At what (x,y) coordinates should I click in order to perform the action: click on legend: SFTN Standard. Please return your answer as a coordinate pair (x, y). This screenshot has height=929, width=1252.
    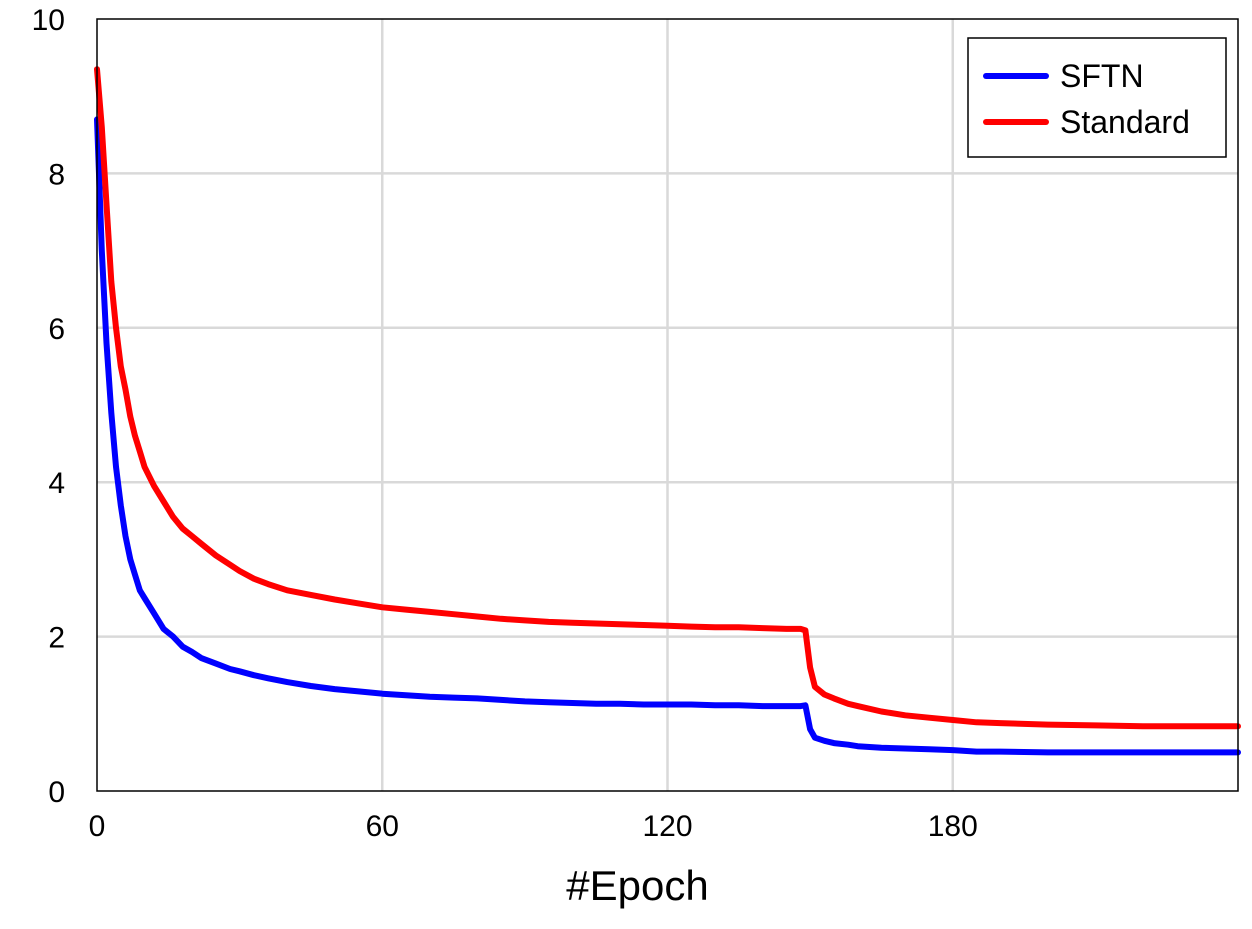
    Looking at the image, I should click on (1097, 97).